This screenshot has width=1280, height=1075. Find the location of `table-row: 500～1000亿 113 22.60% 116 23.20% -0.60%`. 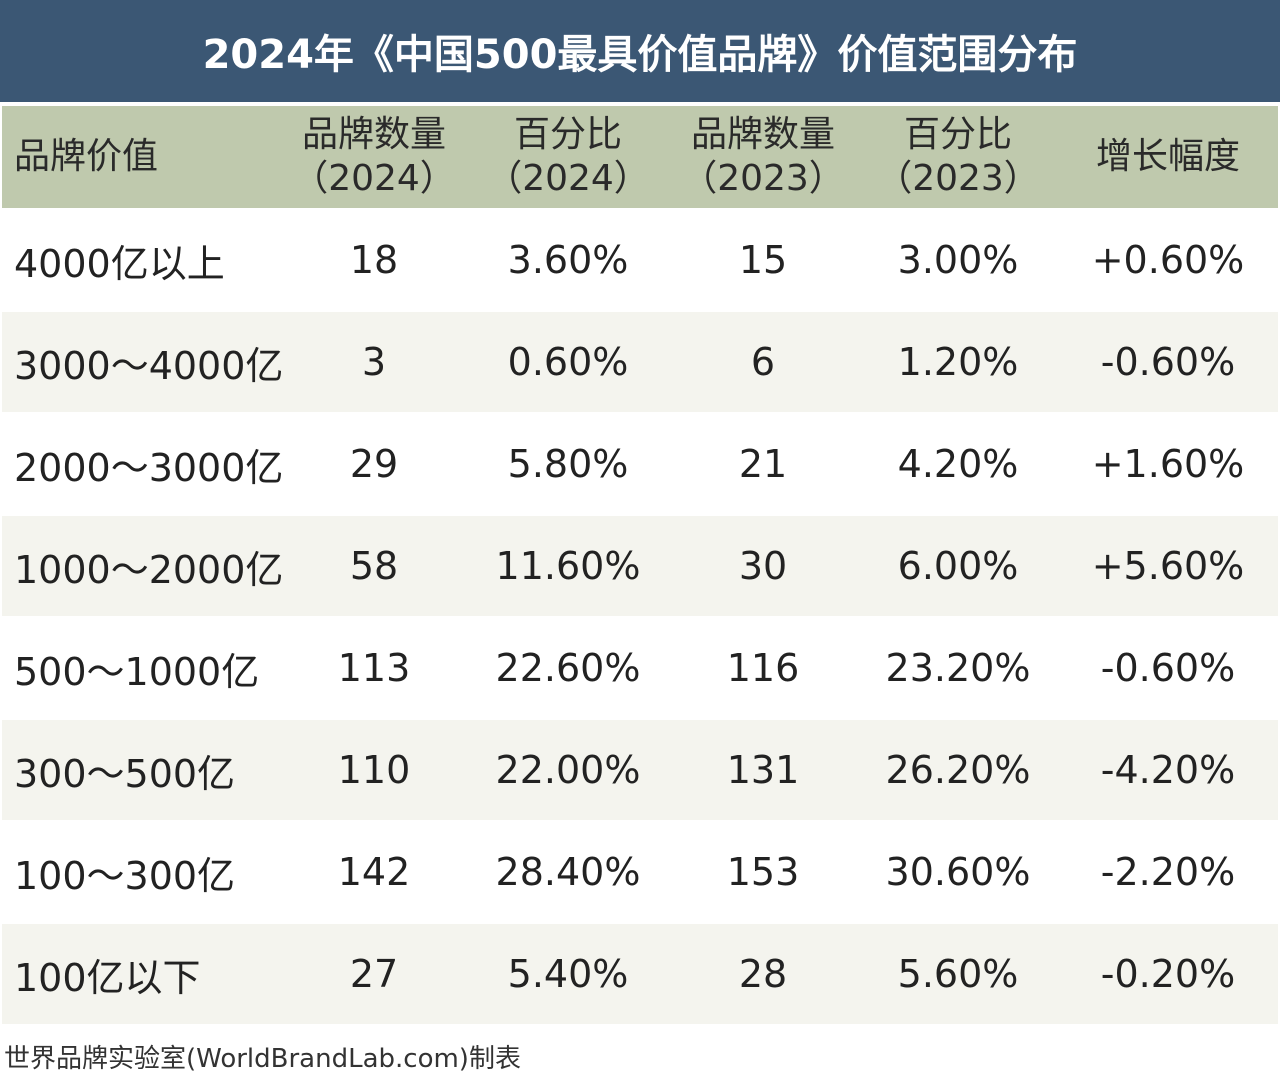

table-row: 500～1000亿 113 22.60% 116 23.20% -0.60% is located at coordinates (640, 668).